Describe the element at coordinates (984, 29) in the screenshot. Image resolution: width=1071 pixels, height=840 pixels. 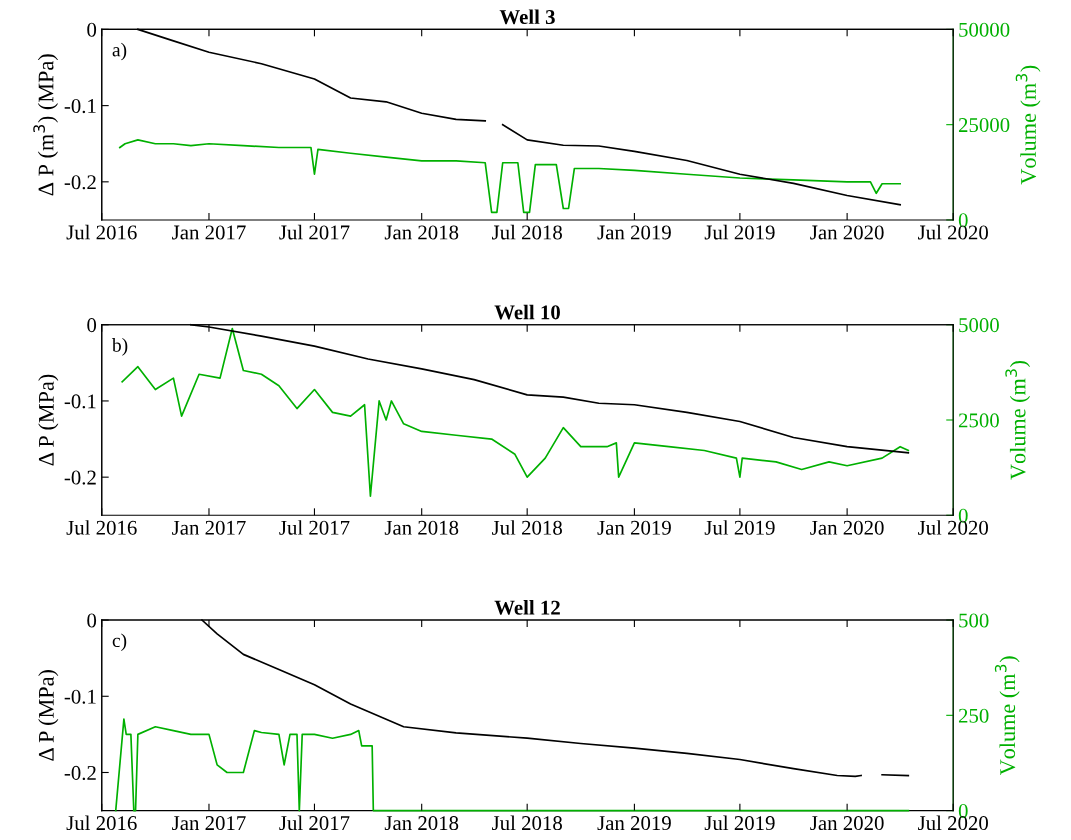
I see `y2-tick-label: 50000` at that location.